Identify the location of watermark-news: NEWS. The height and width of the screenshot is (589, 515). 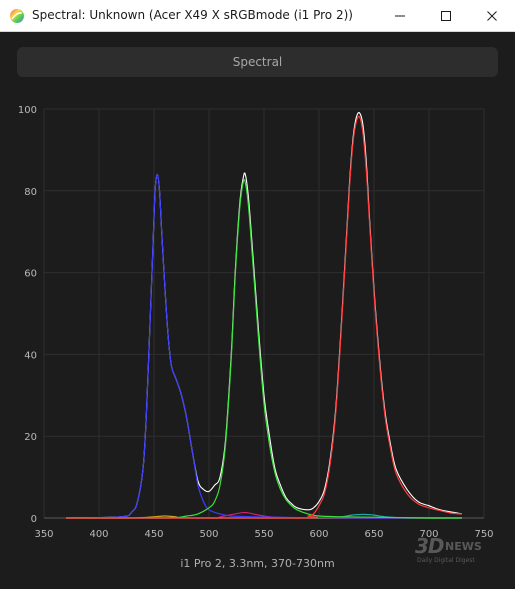
(463, 546).